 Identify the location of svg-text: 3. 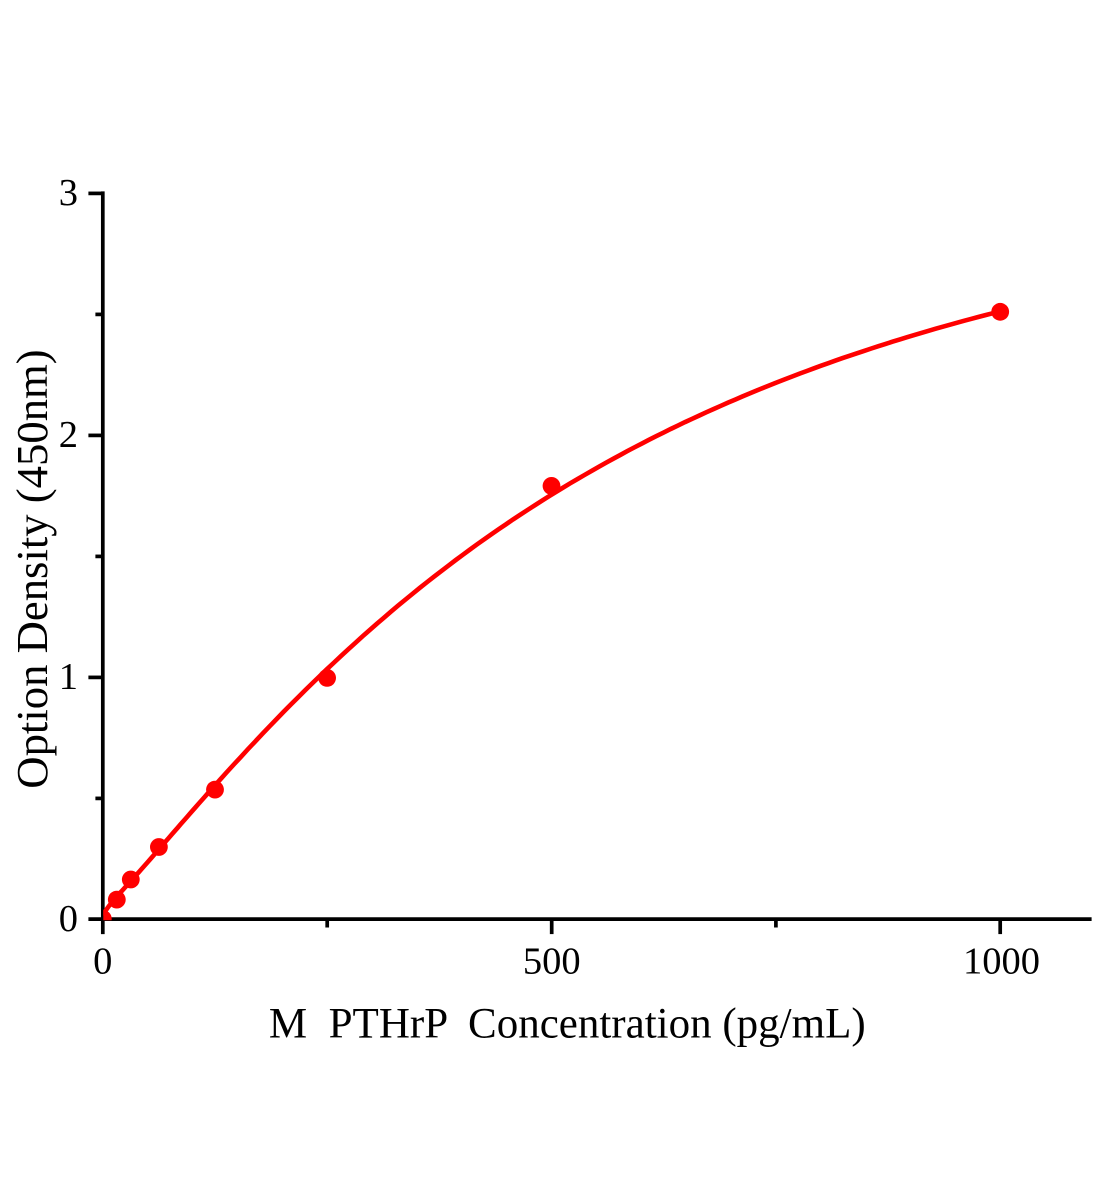
(68, 193).